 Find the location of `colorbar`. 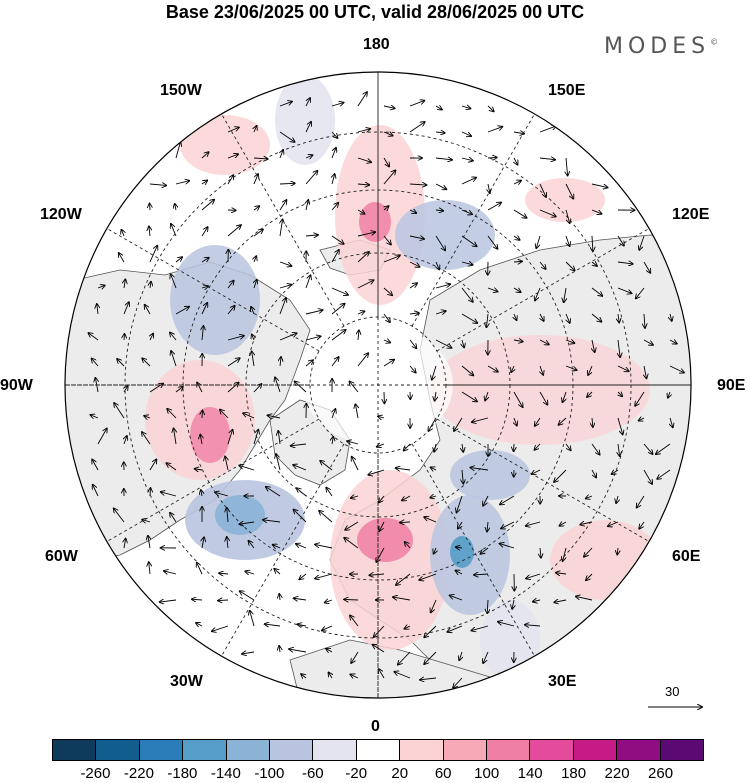

colorbar is located at coordinates (378, 750).